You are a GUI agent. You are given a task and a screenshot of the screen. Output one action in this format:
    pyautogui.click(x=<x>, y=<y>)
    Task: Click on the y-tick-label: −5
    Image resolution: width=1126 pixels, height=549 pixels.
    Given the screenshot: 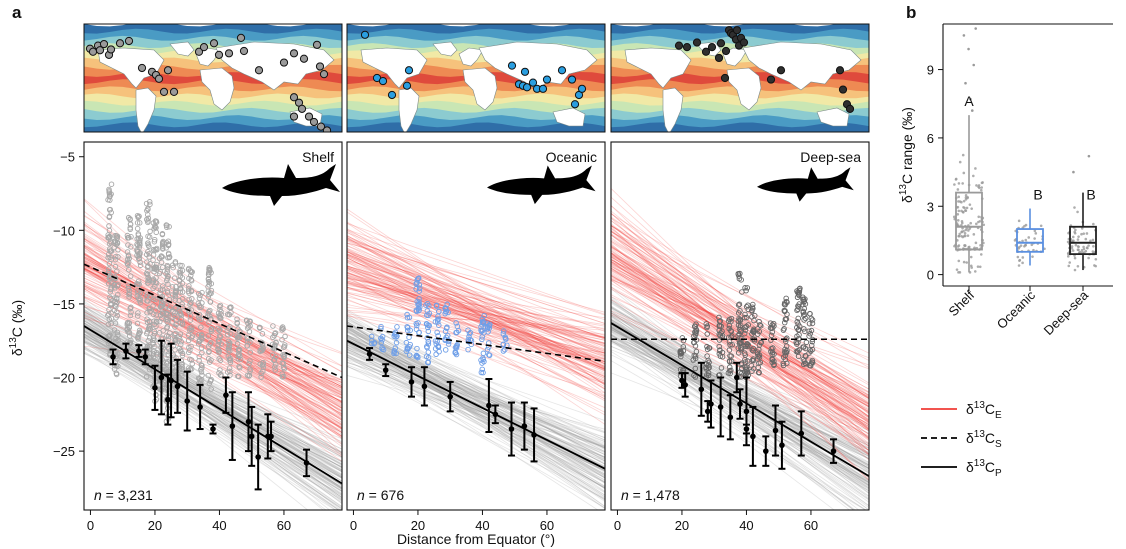 What is the action you would take?
    pyautogui.click(x=67, y=157)
    